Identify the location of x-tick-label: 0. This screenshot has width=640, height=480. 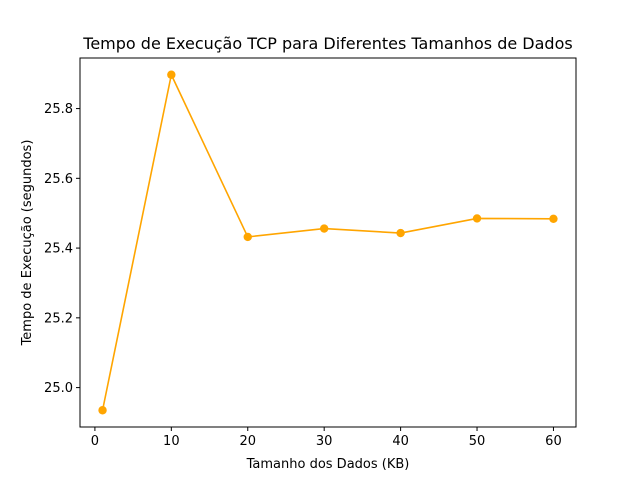
(95, 441).